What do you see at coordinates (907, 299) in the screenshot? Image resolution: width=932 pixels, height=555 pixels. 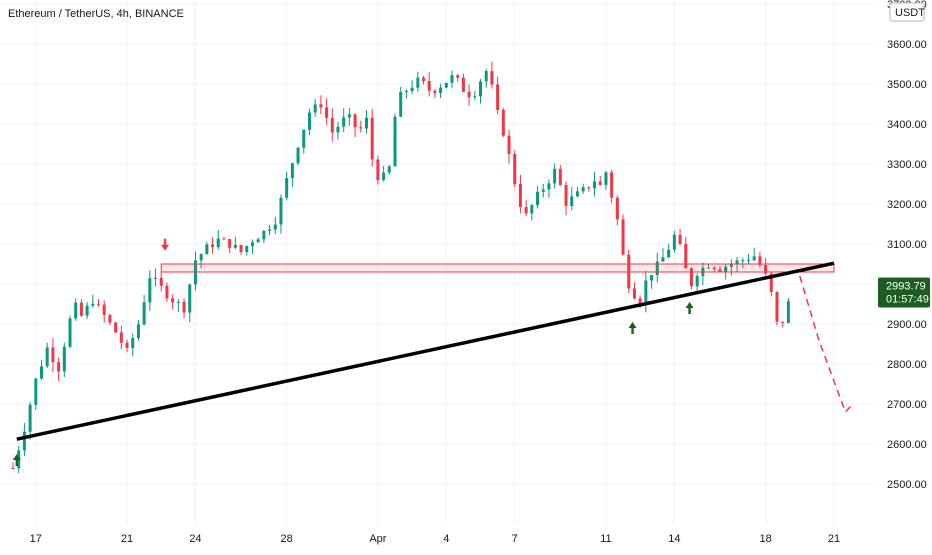 I see `bar-countdown: 01:57:49` at bounding box center [907, 299].